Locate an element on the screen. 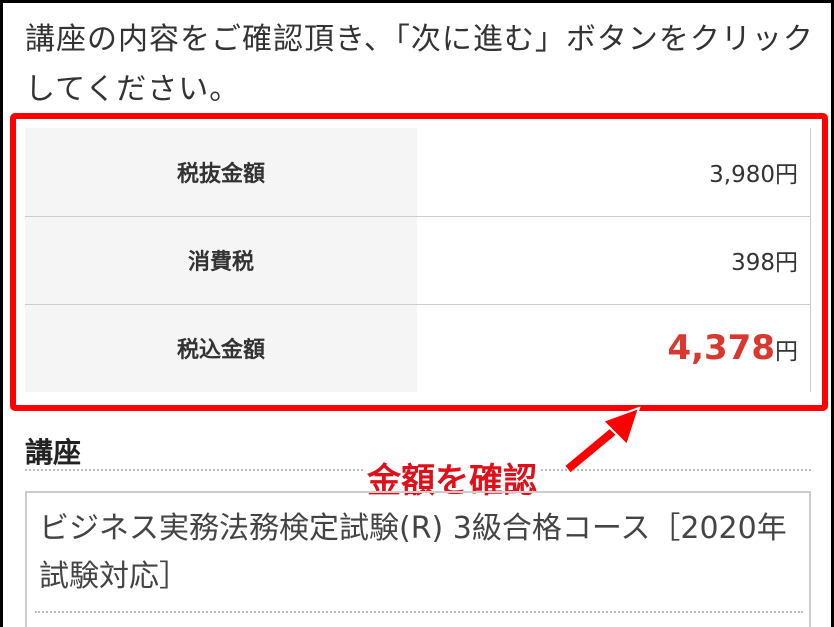 The image size is (834, 627). row-label: 税抜金額 is located at coordinates (221, 172).